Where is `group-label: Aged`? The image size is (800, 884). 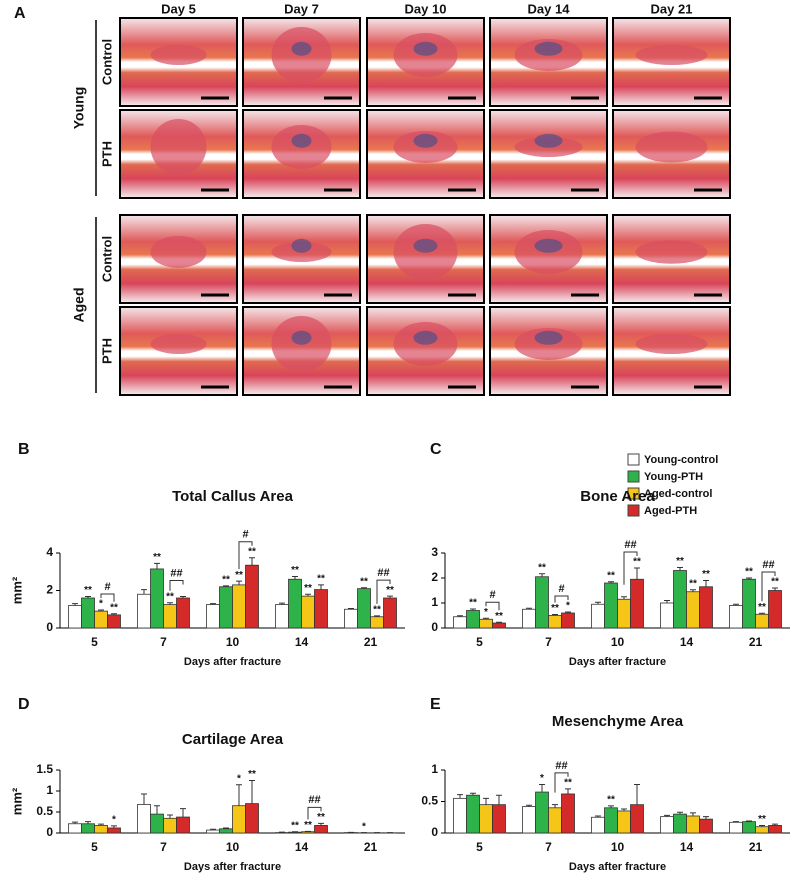
group-label: Aged is located at coordinates (79, 305).